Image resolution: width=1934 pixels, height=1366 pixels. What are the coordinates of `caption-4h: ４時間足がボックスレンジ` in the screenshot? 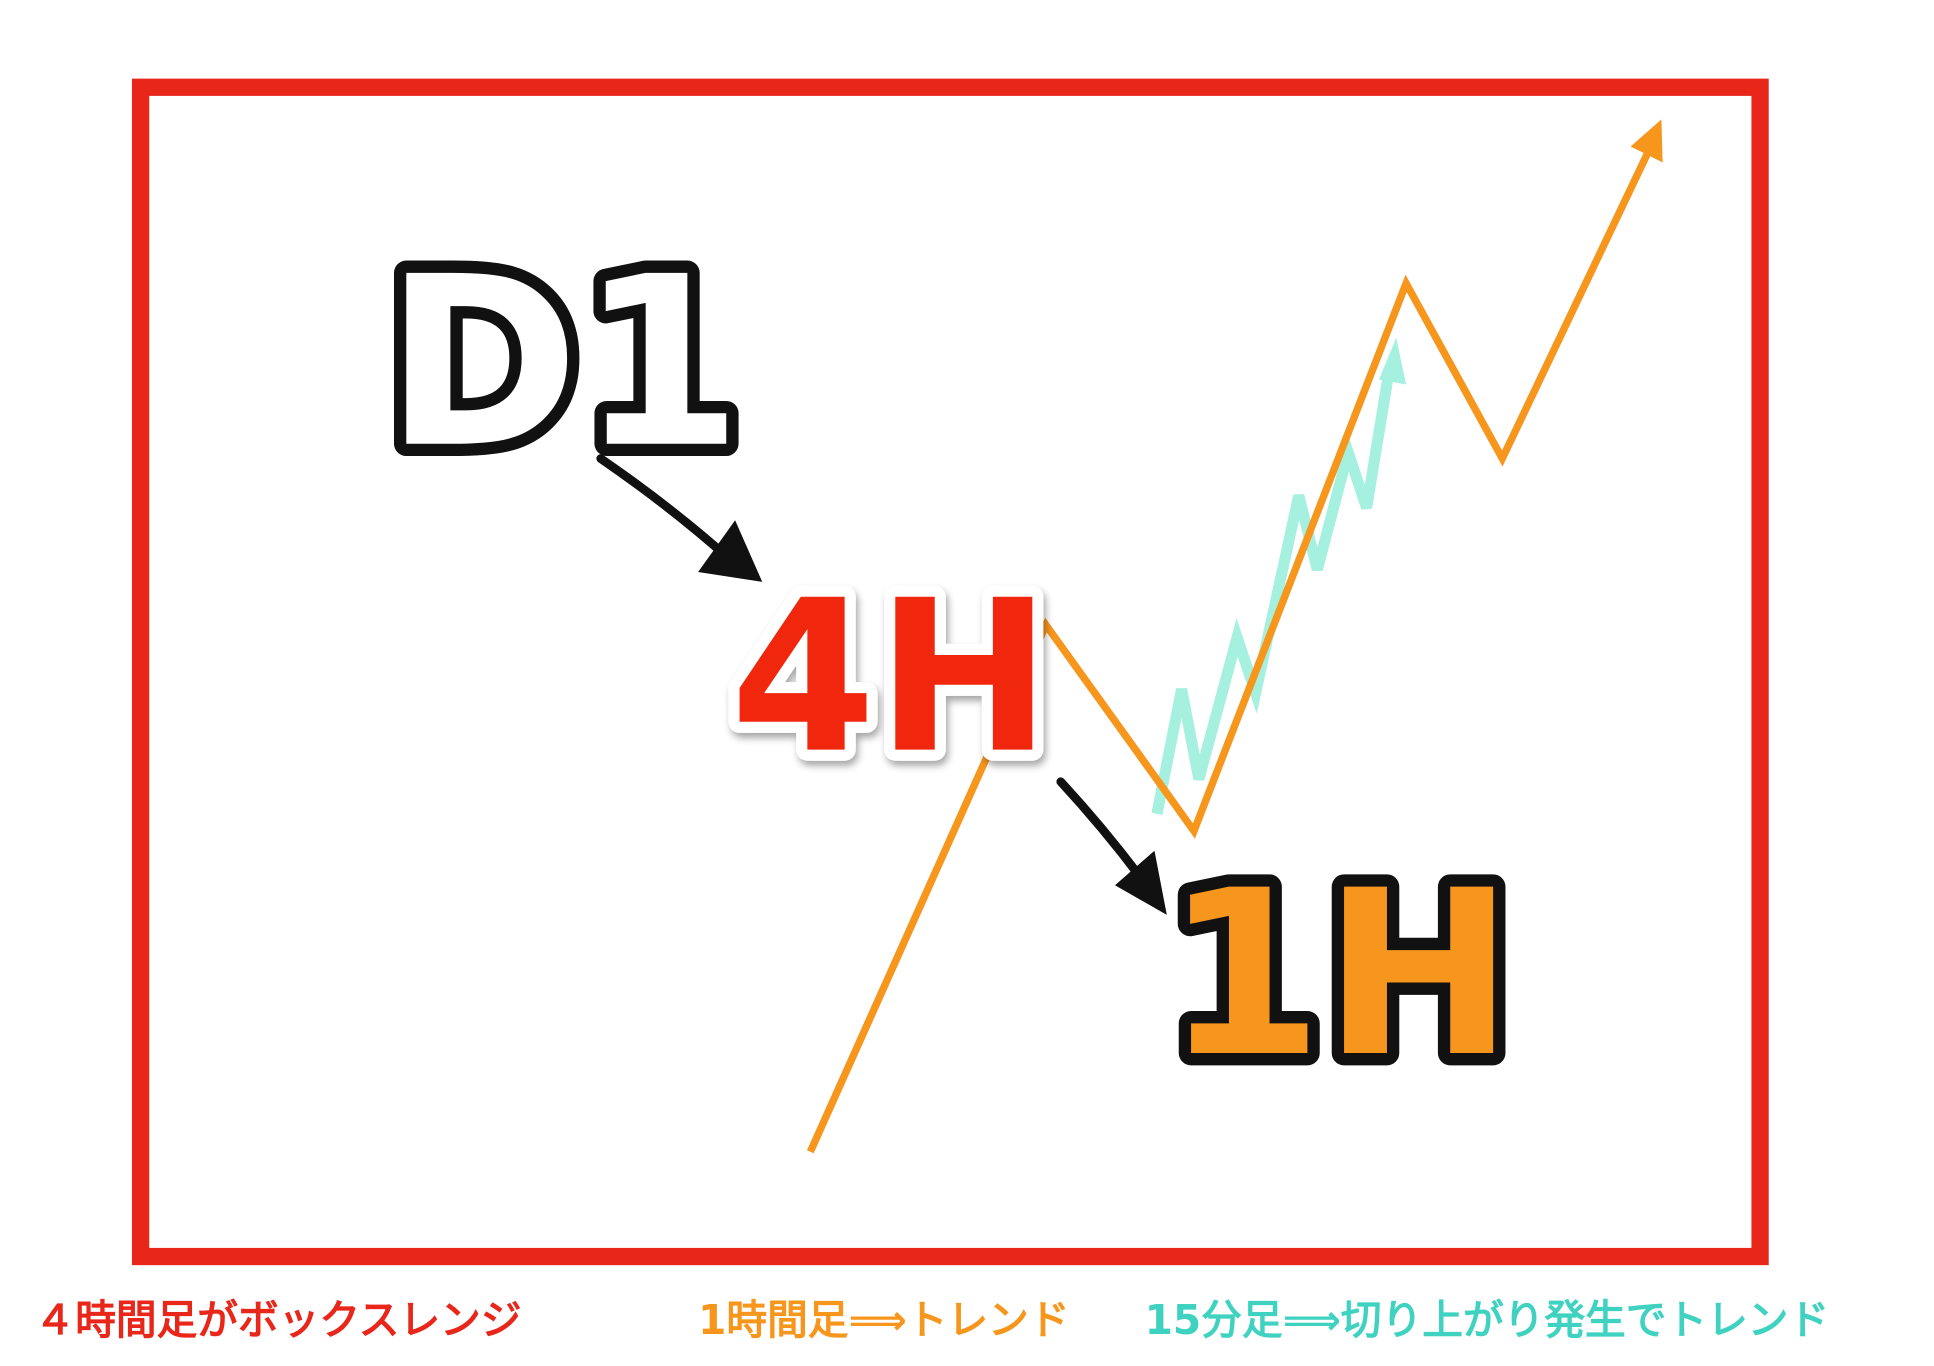 It's located at (278, 1320).